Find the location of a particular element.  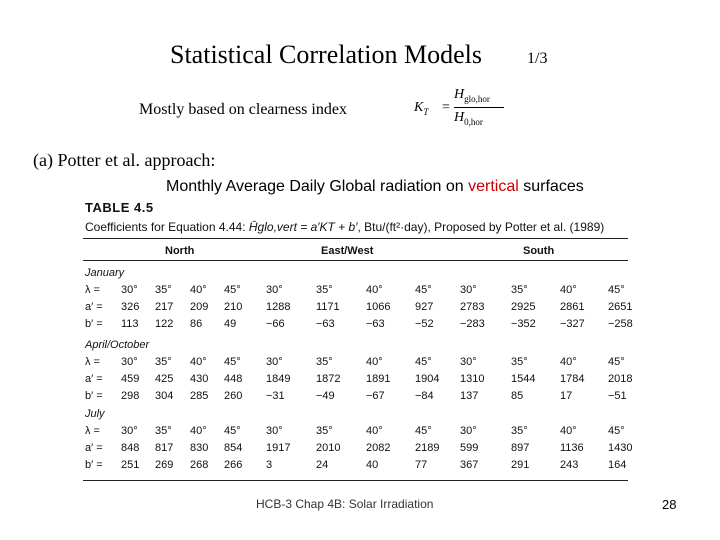

table-cell: 210 is located at coordinates (233, 307).